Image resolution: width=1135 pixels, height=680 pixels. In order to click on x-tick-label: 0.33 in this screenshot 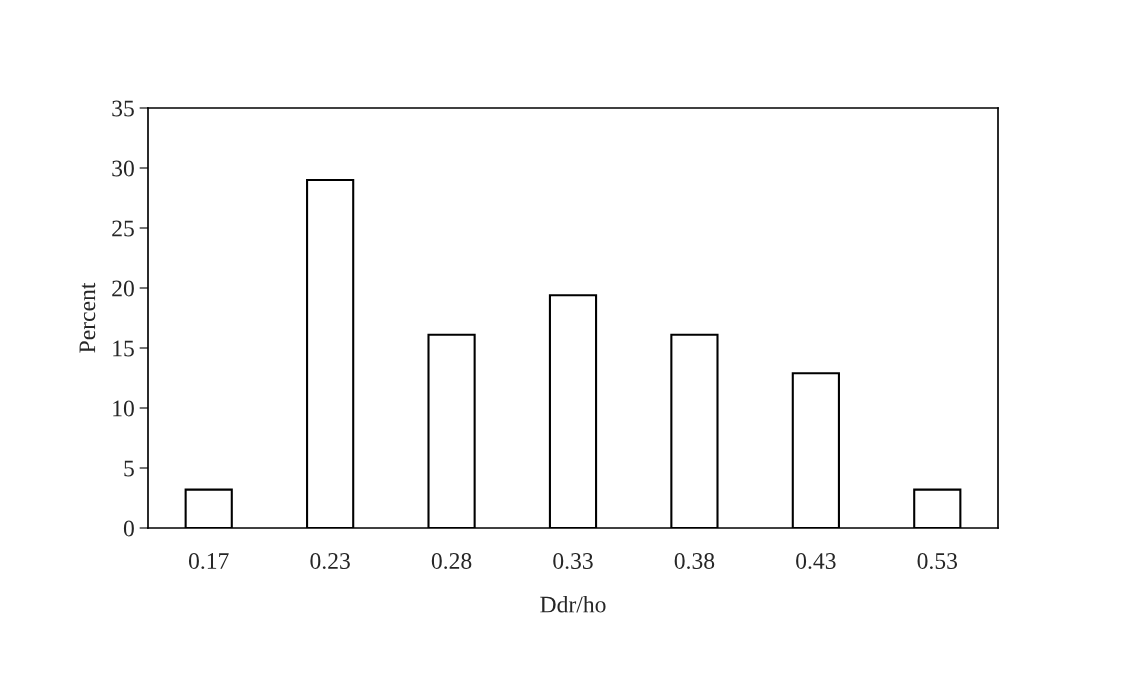, I will do `click(573, 561)`.